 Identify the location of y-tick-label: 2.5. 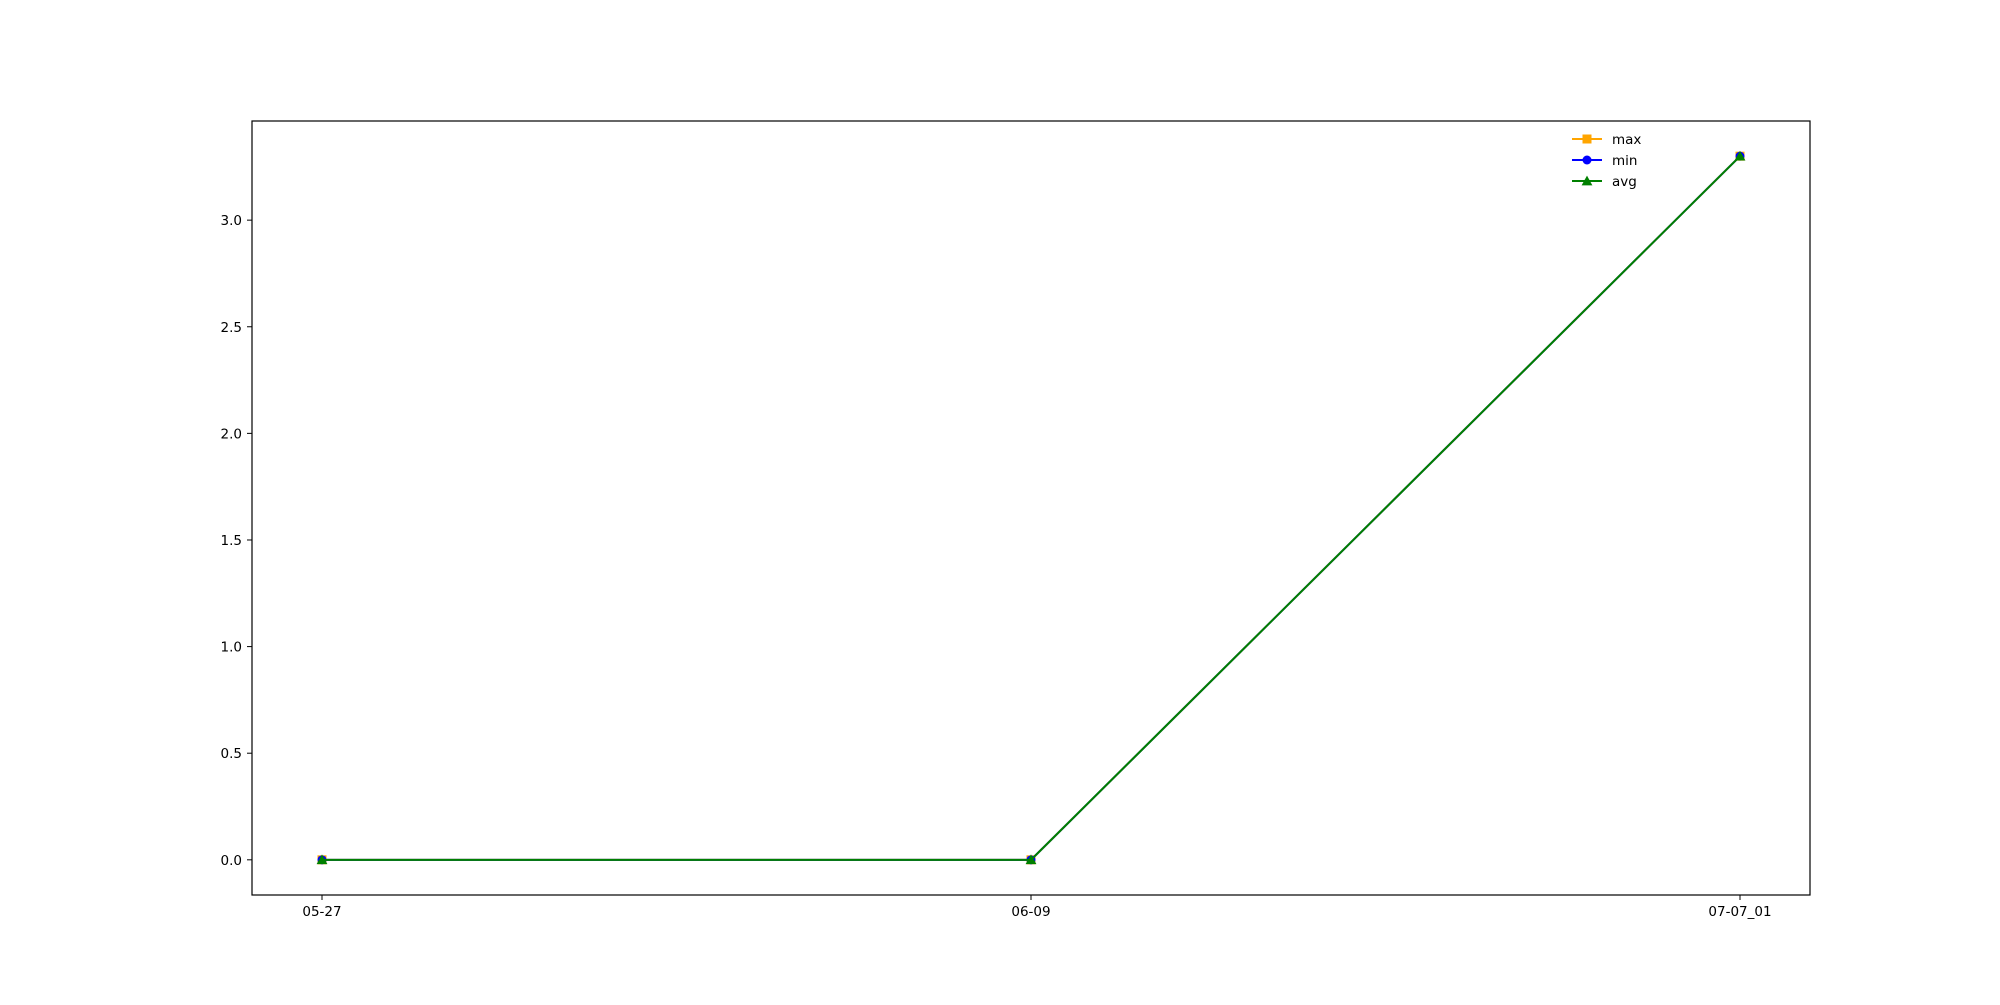
(231, 328).